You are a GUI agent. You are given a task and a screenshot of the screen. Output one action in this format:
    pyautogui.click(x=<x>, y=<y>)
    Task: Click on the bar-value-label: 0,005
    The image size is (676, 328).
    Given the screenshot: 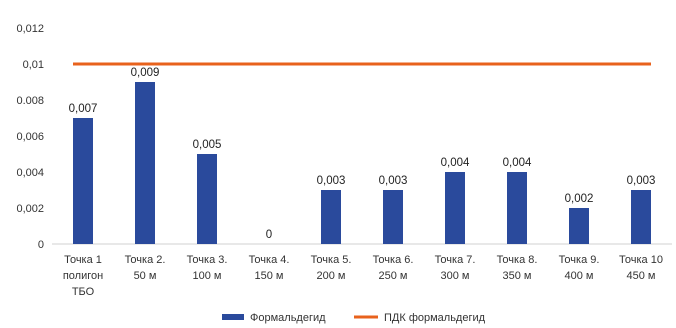 What is the action you would take?
    pyautogui.click(x=207, y=145)
    